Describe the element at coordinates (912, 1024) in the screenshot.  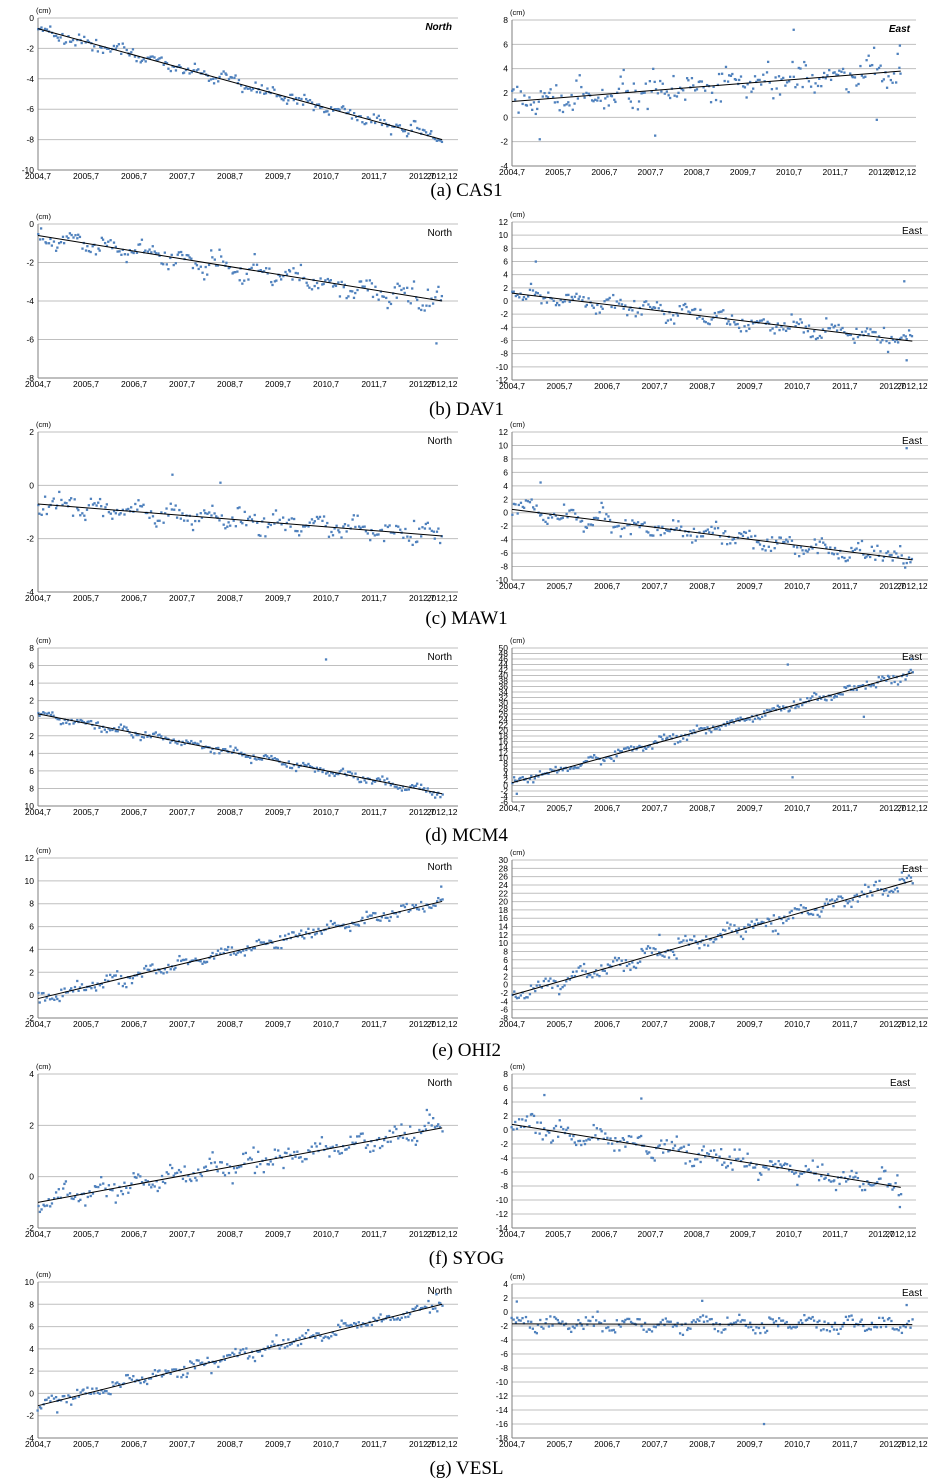
I see `x-tick-label: 2012,12` at that location.